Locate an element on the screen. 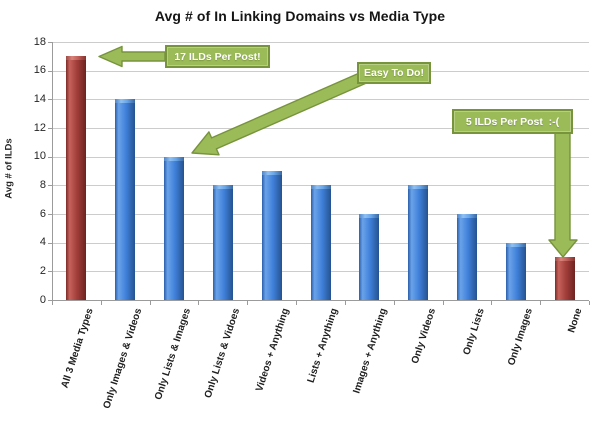 The image size is (600, 435). annotation-5-ilds-per-post: 5 ILDs Per Post :-( is located at coordinates (512, 121).